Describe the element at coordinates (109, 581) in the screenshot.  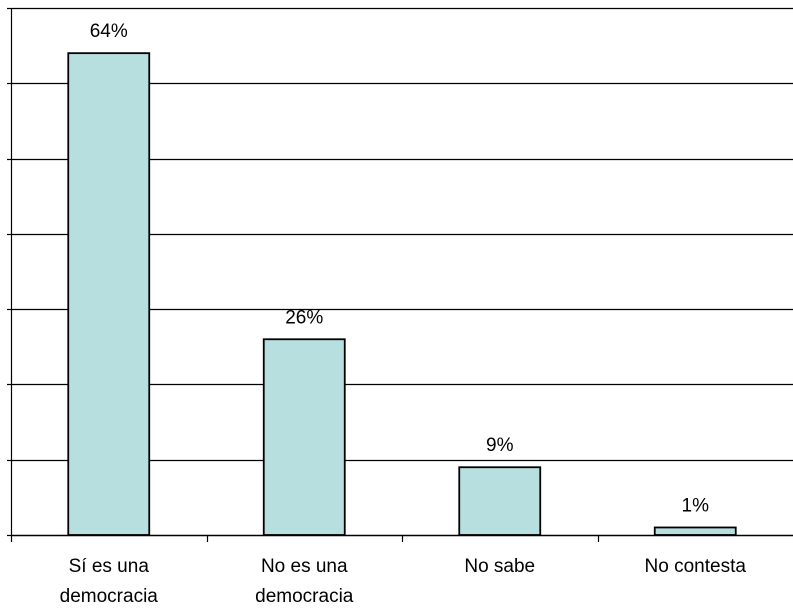
I see `x-tick-label-0: Sí es una democracia` at that location.